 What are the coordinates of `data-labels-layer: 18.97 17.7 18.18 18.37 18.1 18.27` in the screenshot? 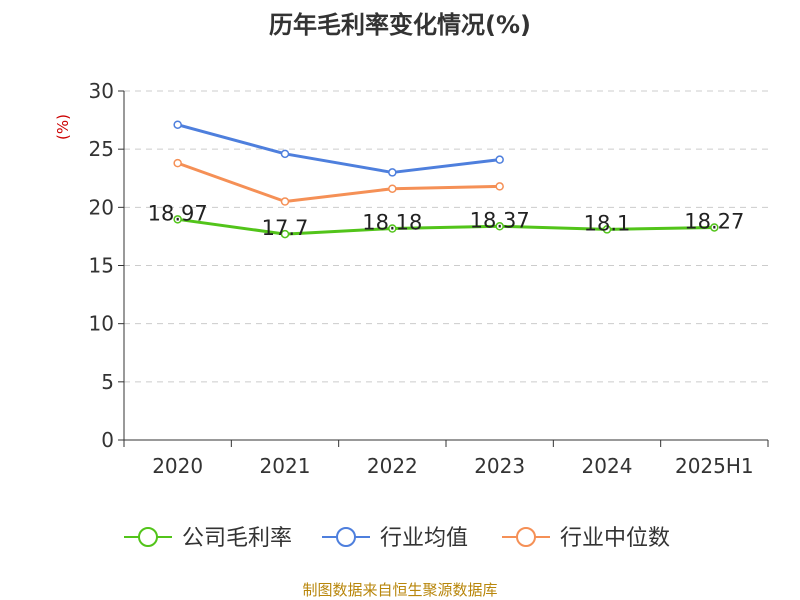 It's located at (446, 220).